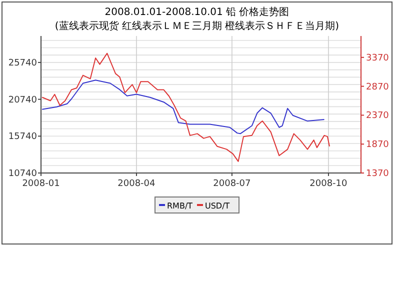 This screenshot has height=300, width=400. I want to click on x-tick-label: 2008-07, so click(232, 184).